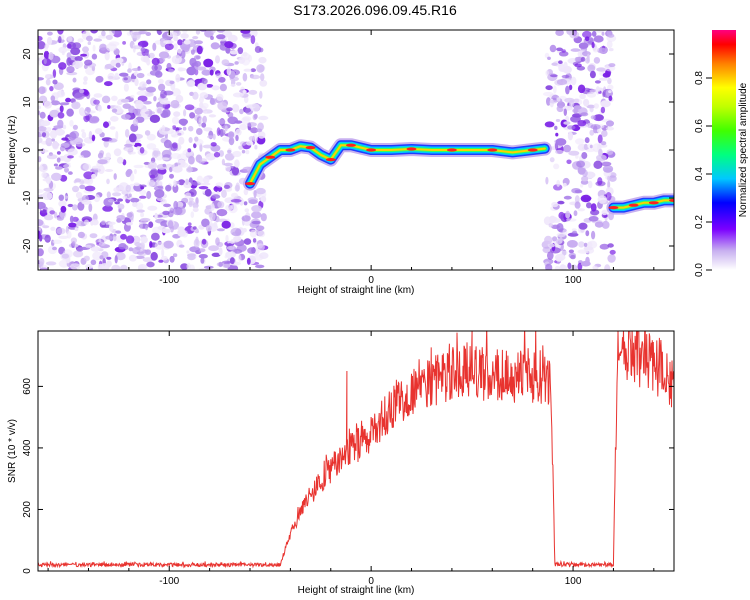  What do you see at coordinates (724, 150) in the screenshot?
I see `colorbar-gradient` at bounding box center [724, 150].